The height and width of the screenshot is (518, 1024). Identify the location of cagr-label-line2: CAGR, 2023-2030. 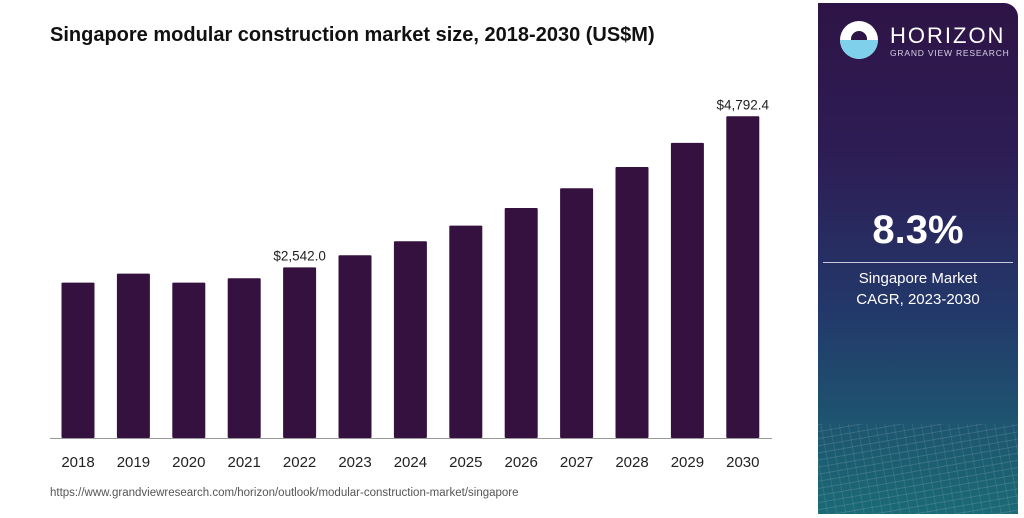
(918, 299).